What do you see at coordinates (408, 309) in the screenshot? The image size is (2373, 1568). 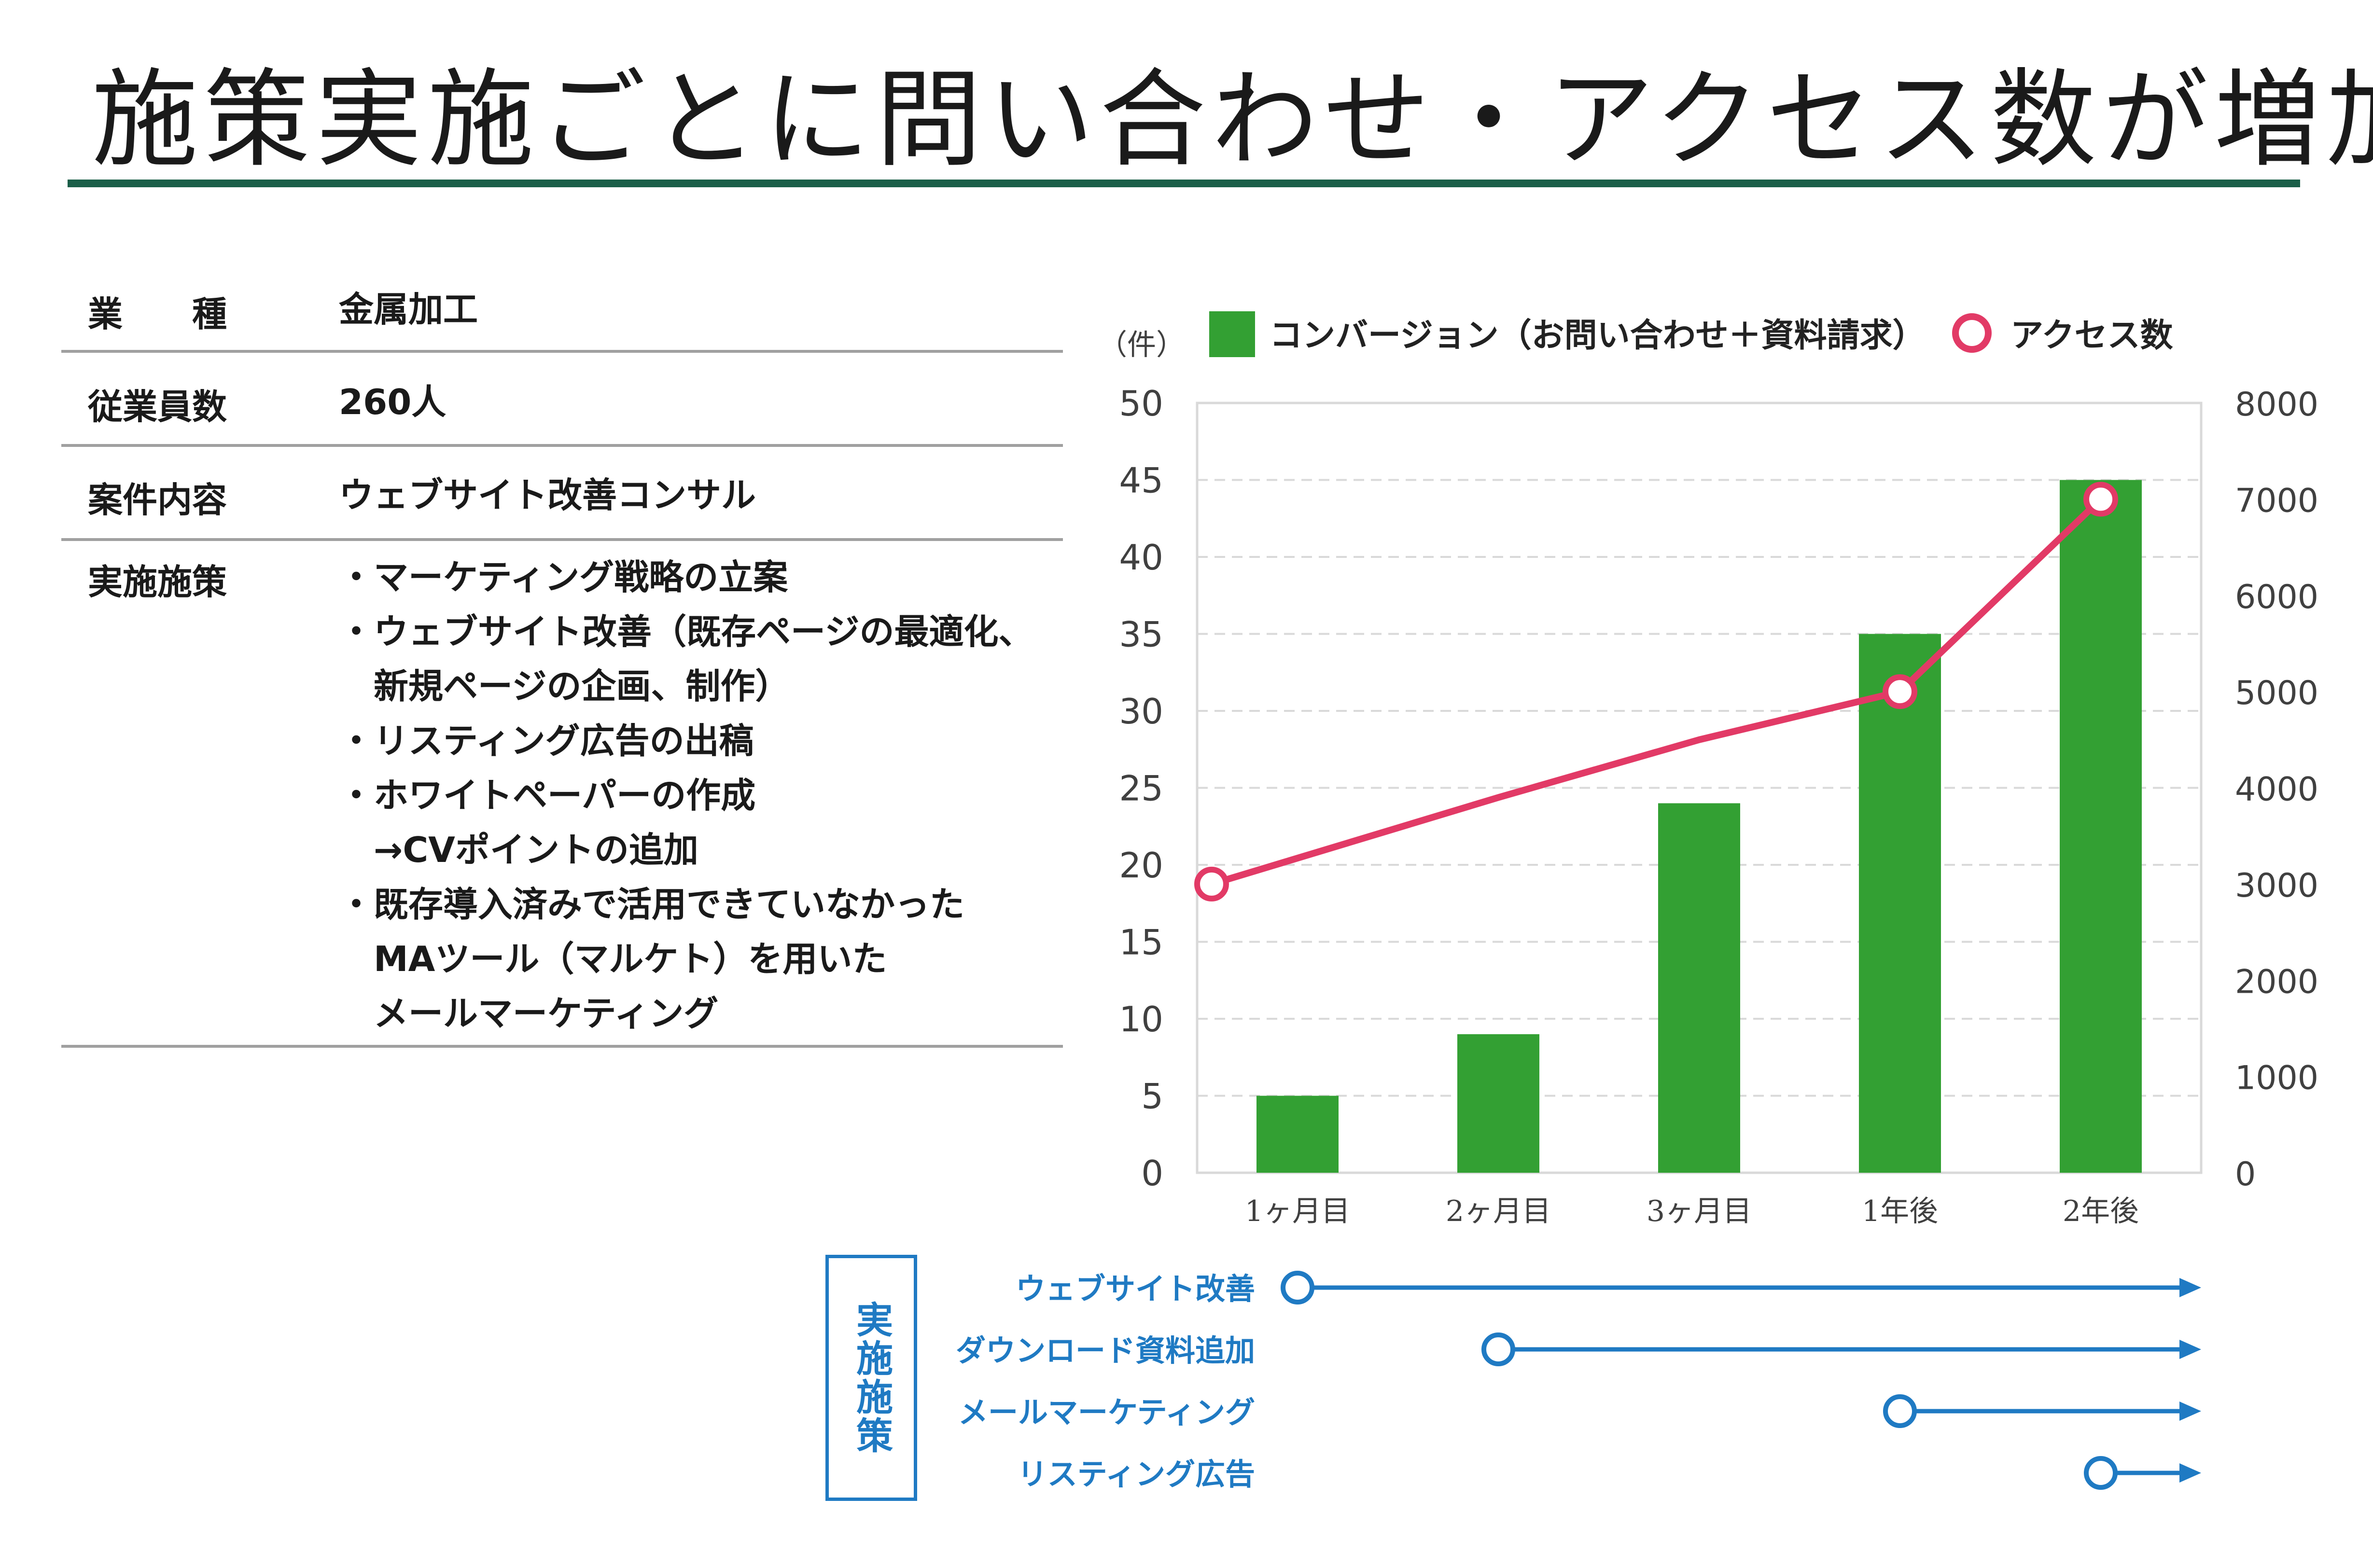 I see `info-value: 金属加工` at bounding box center [408, 309].